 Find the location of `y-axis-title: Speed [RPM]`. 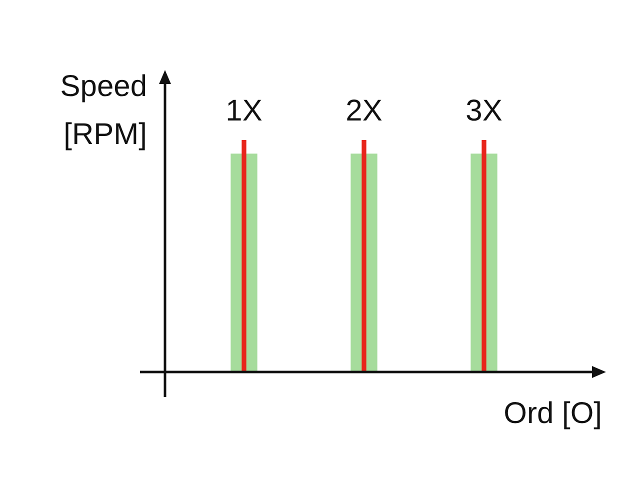

y-axis-title: Speed [RPM] is located at coordinates (103, 110).